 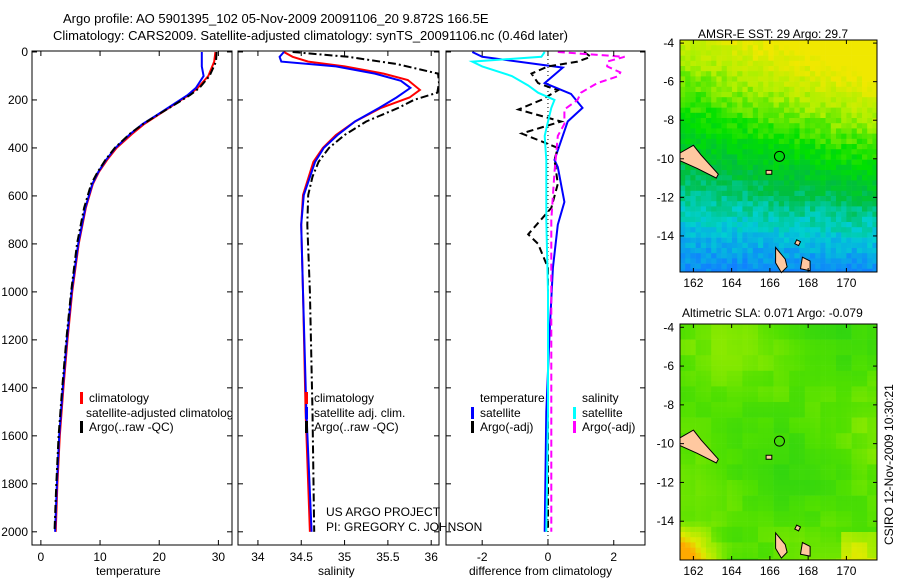 What do you see at coordinates (508, 413) in the screenshot?
I see `difference-temperature-legend: temperature satellite Argo(-adj)` at bounding box center [508, 413].